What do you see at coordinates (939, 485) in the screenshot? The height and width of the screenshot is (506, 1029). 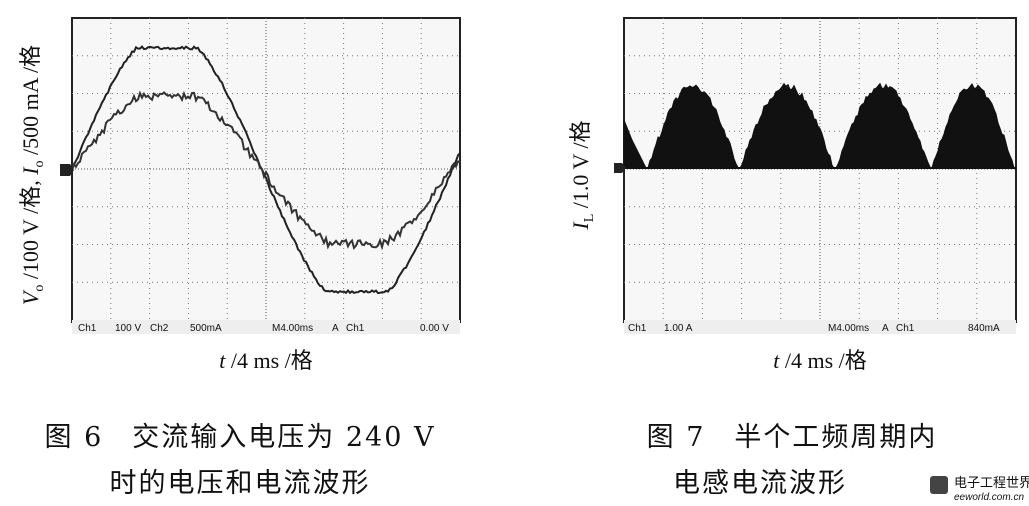 I see `logo` at bounding box center [939, 485].